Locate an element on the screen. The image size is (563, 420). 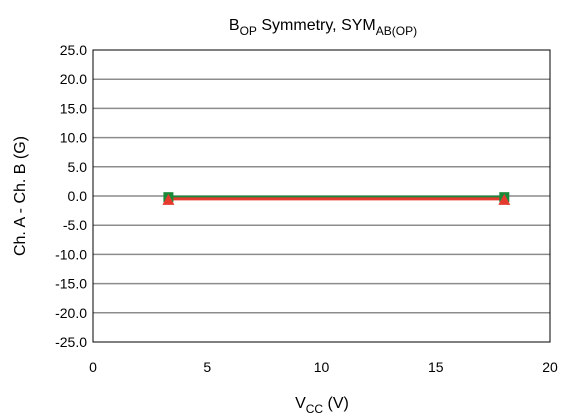
y-tick-label: 0.0 is located at coordinates (78, 196).